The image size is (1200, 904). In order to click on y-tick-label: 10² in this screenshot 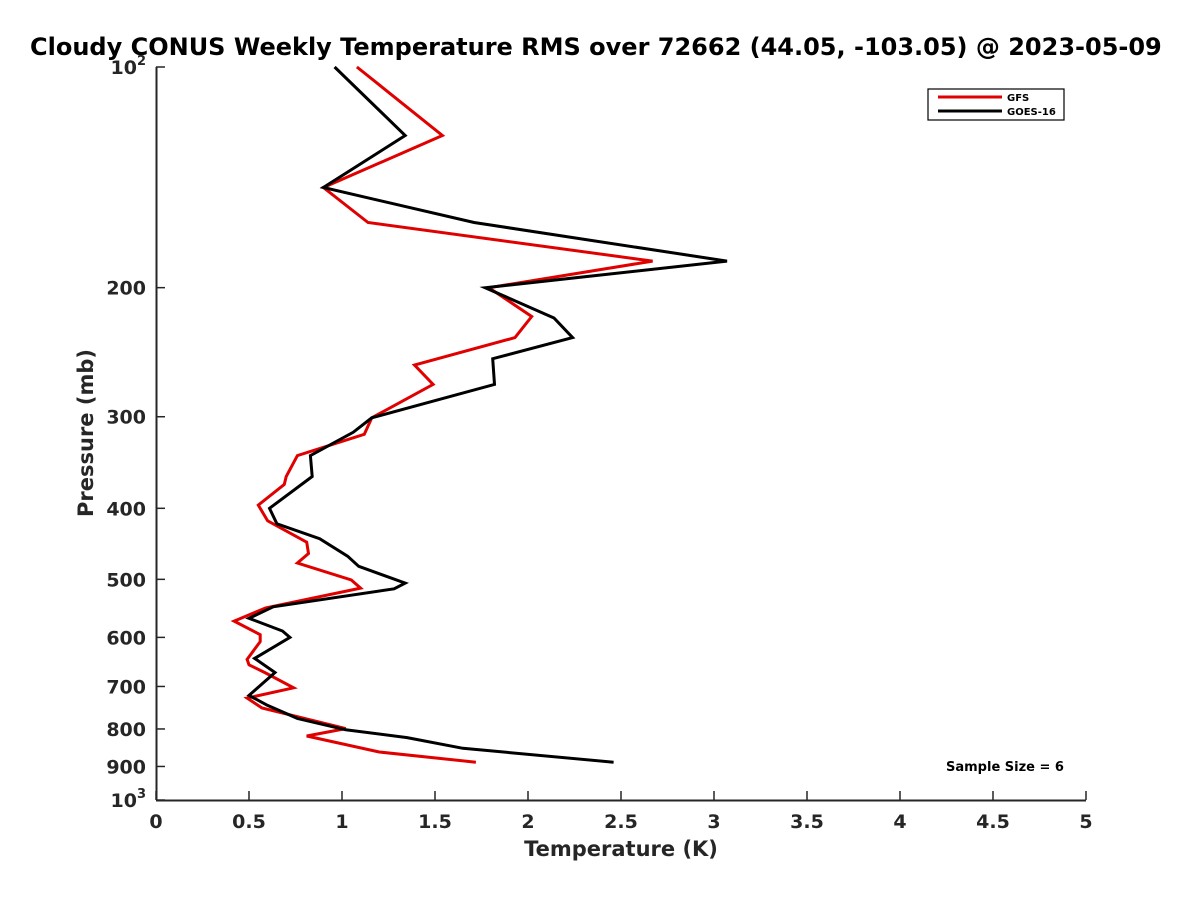, I will do `click(129, 66)`.